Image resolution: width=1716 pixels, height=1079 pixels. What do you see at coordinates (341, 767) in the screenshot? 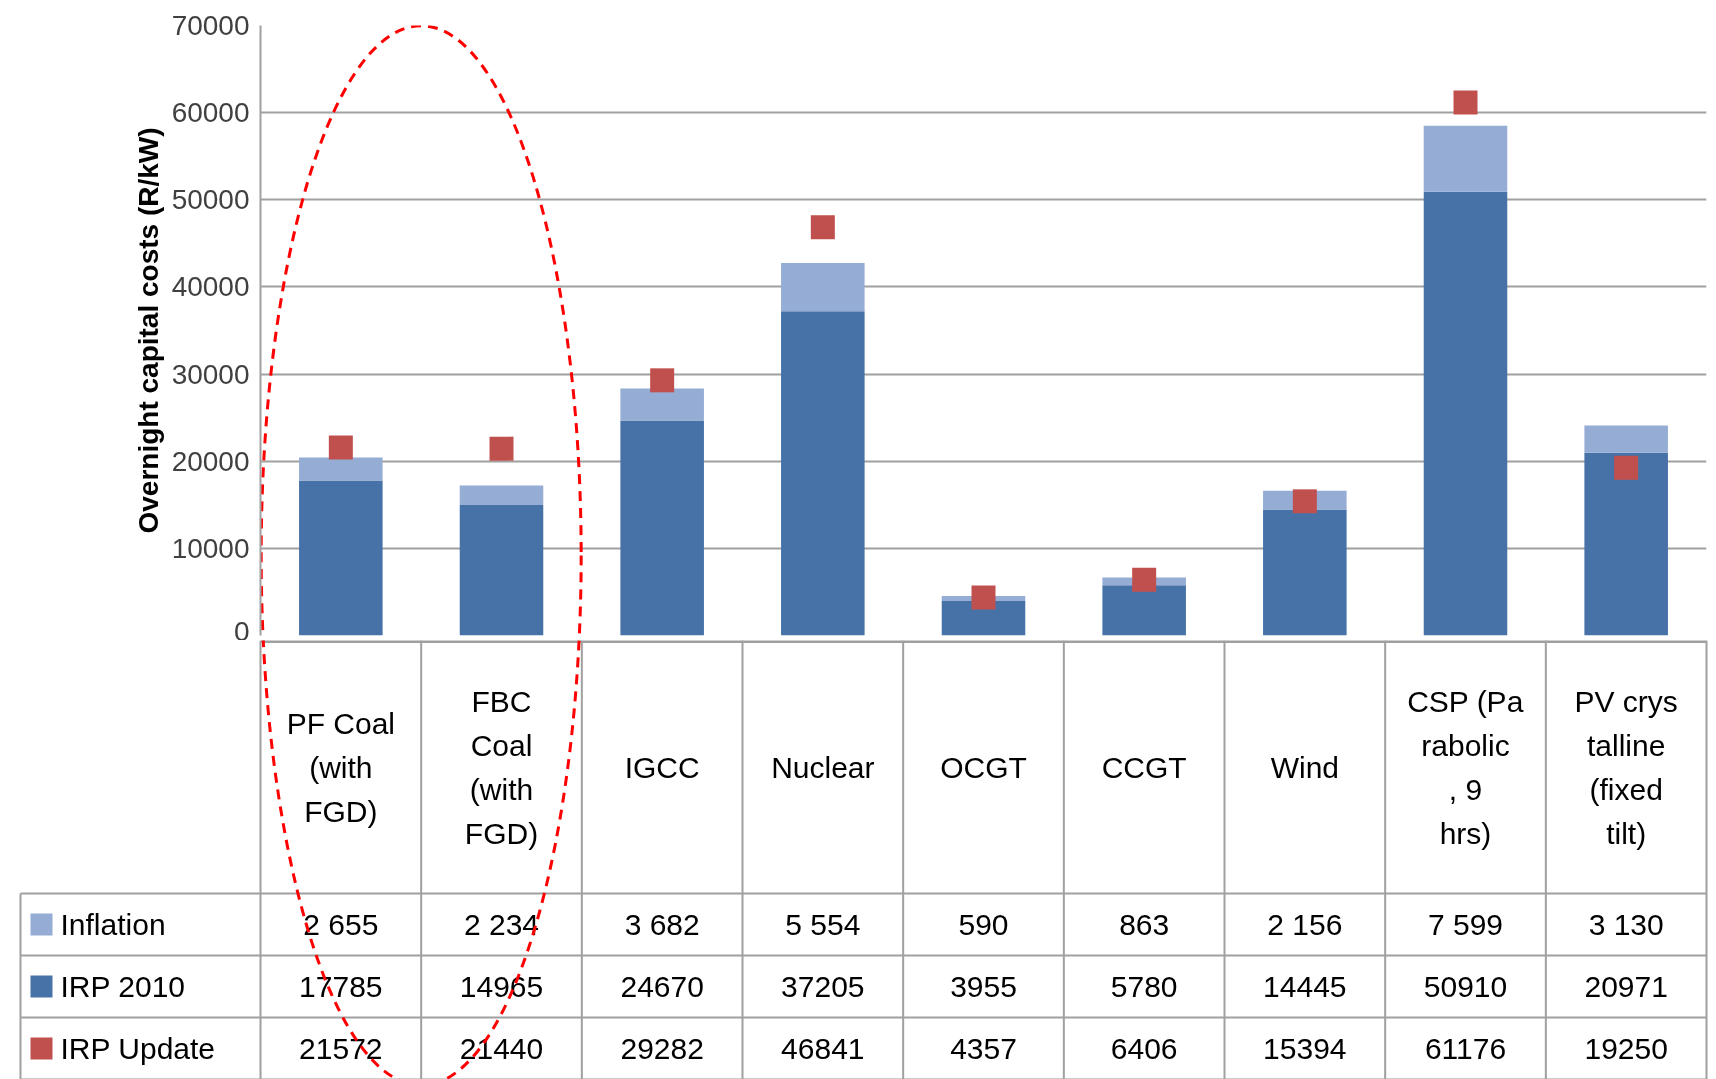
I see `x-tick-label: PF Coal (with FGD)` at bounding box center [341, 767].